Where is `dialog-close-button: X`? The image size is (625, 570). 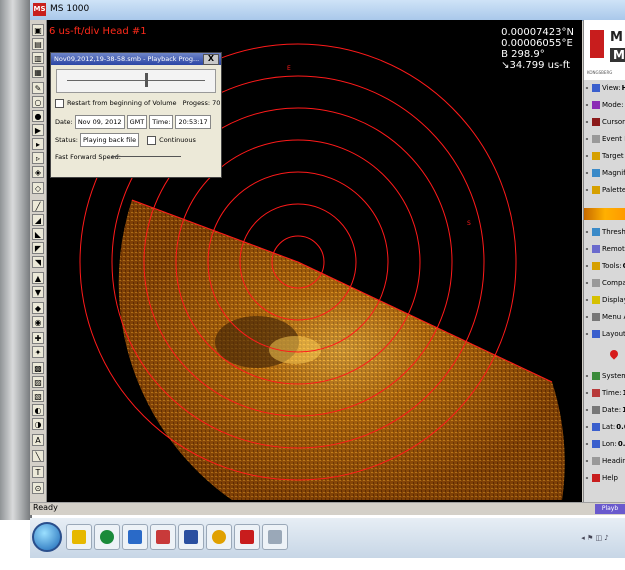 dialog-close-button: X is located at coordinates (211, 59).